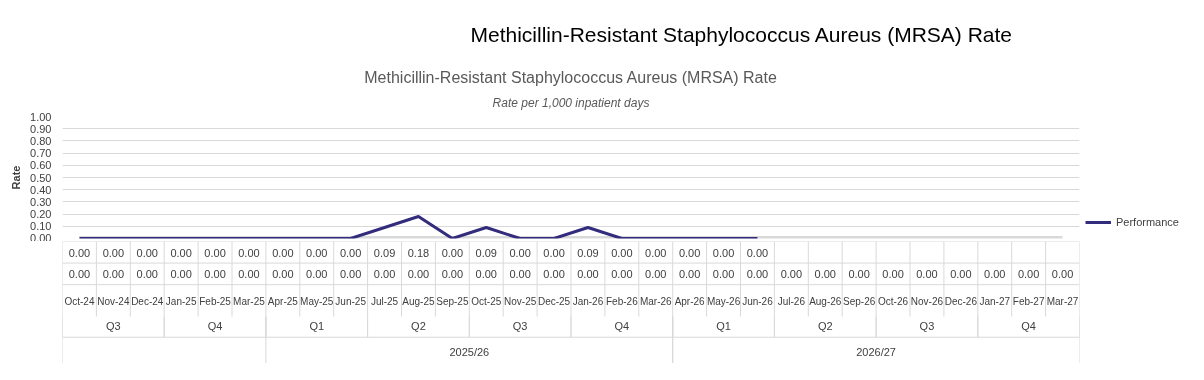 This screenshot has height=380, width=1204. I want to click on y-tick-label: 0.50, so click(41, 177).